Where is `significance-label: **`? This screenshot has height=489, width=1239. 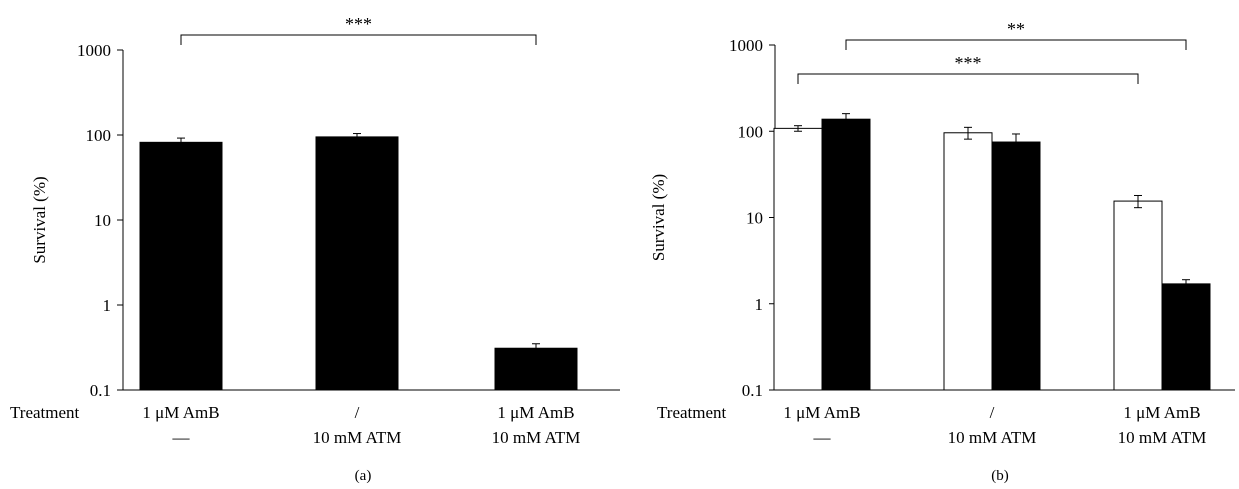
significance-label: ** is located at coordinates (1016, 29).